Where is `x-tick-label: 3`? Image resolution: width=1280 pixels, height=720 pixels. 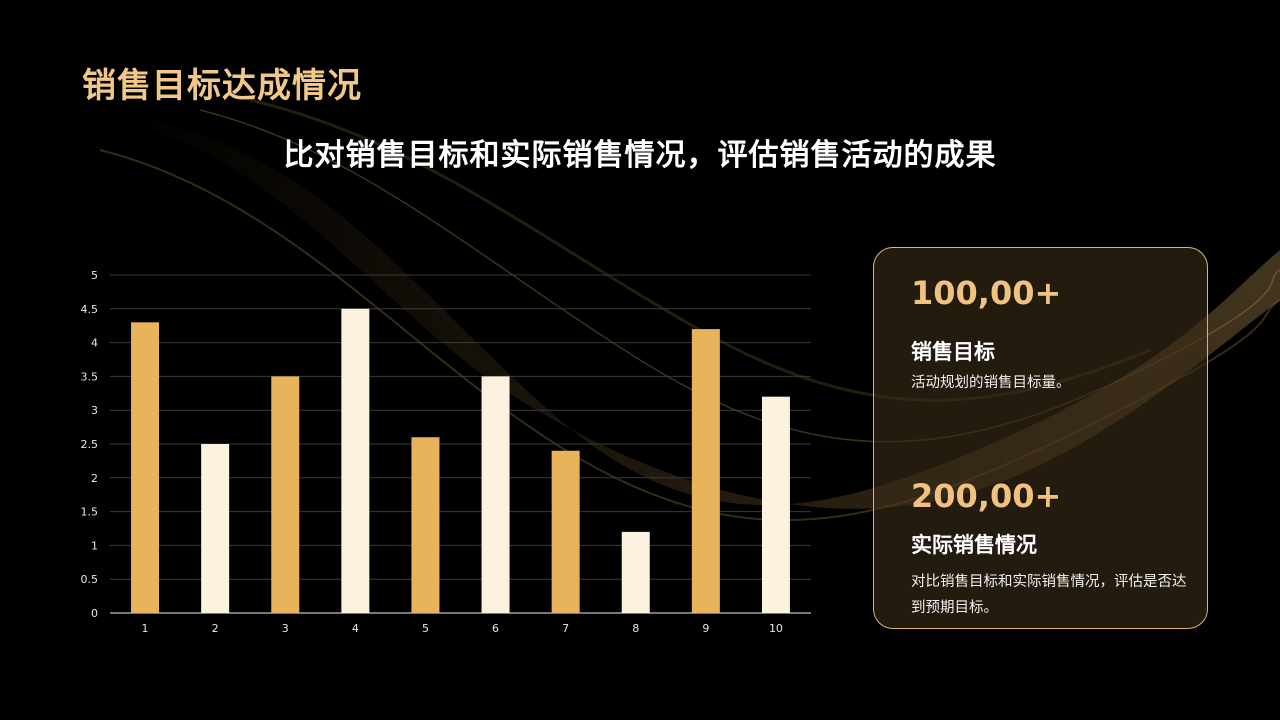
x-tick-label: 3 is located at coordinates (285, 628).